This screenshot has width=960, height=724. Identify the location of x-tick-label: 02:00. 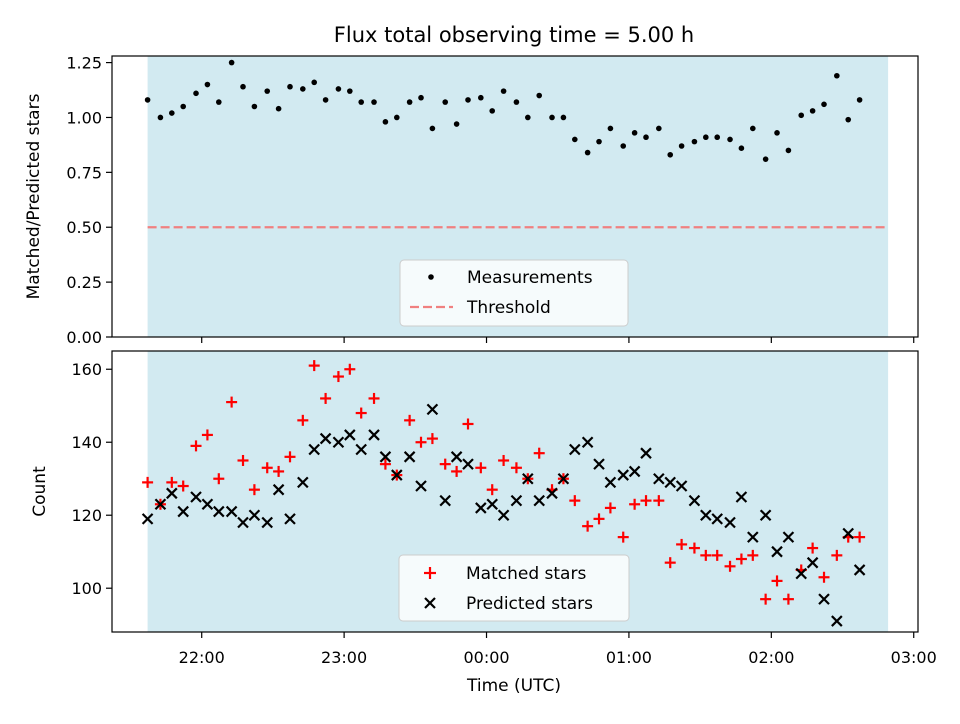
(771, 657).